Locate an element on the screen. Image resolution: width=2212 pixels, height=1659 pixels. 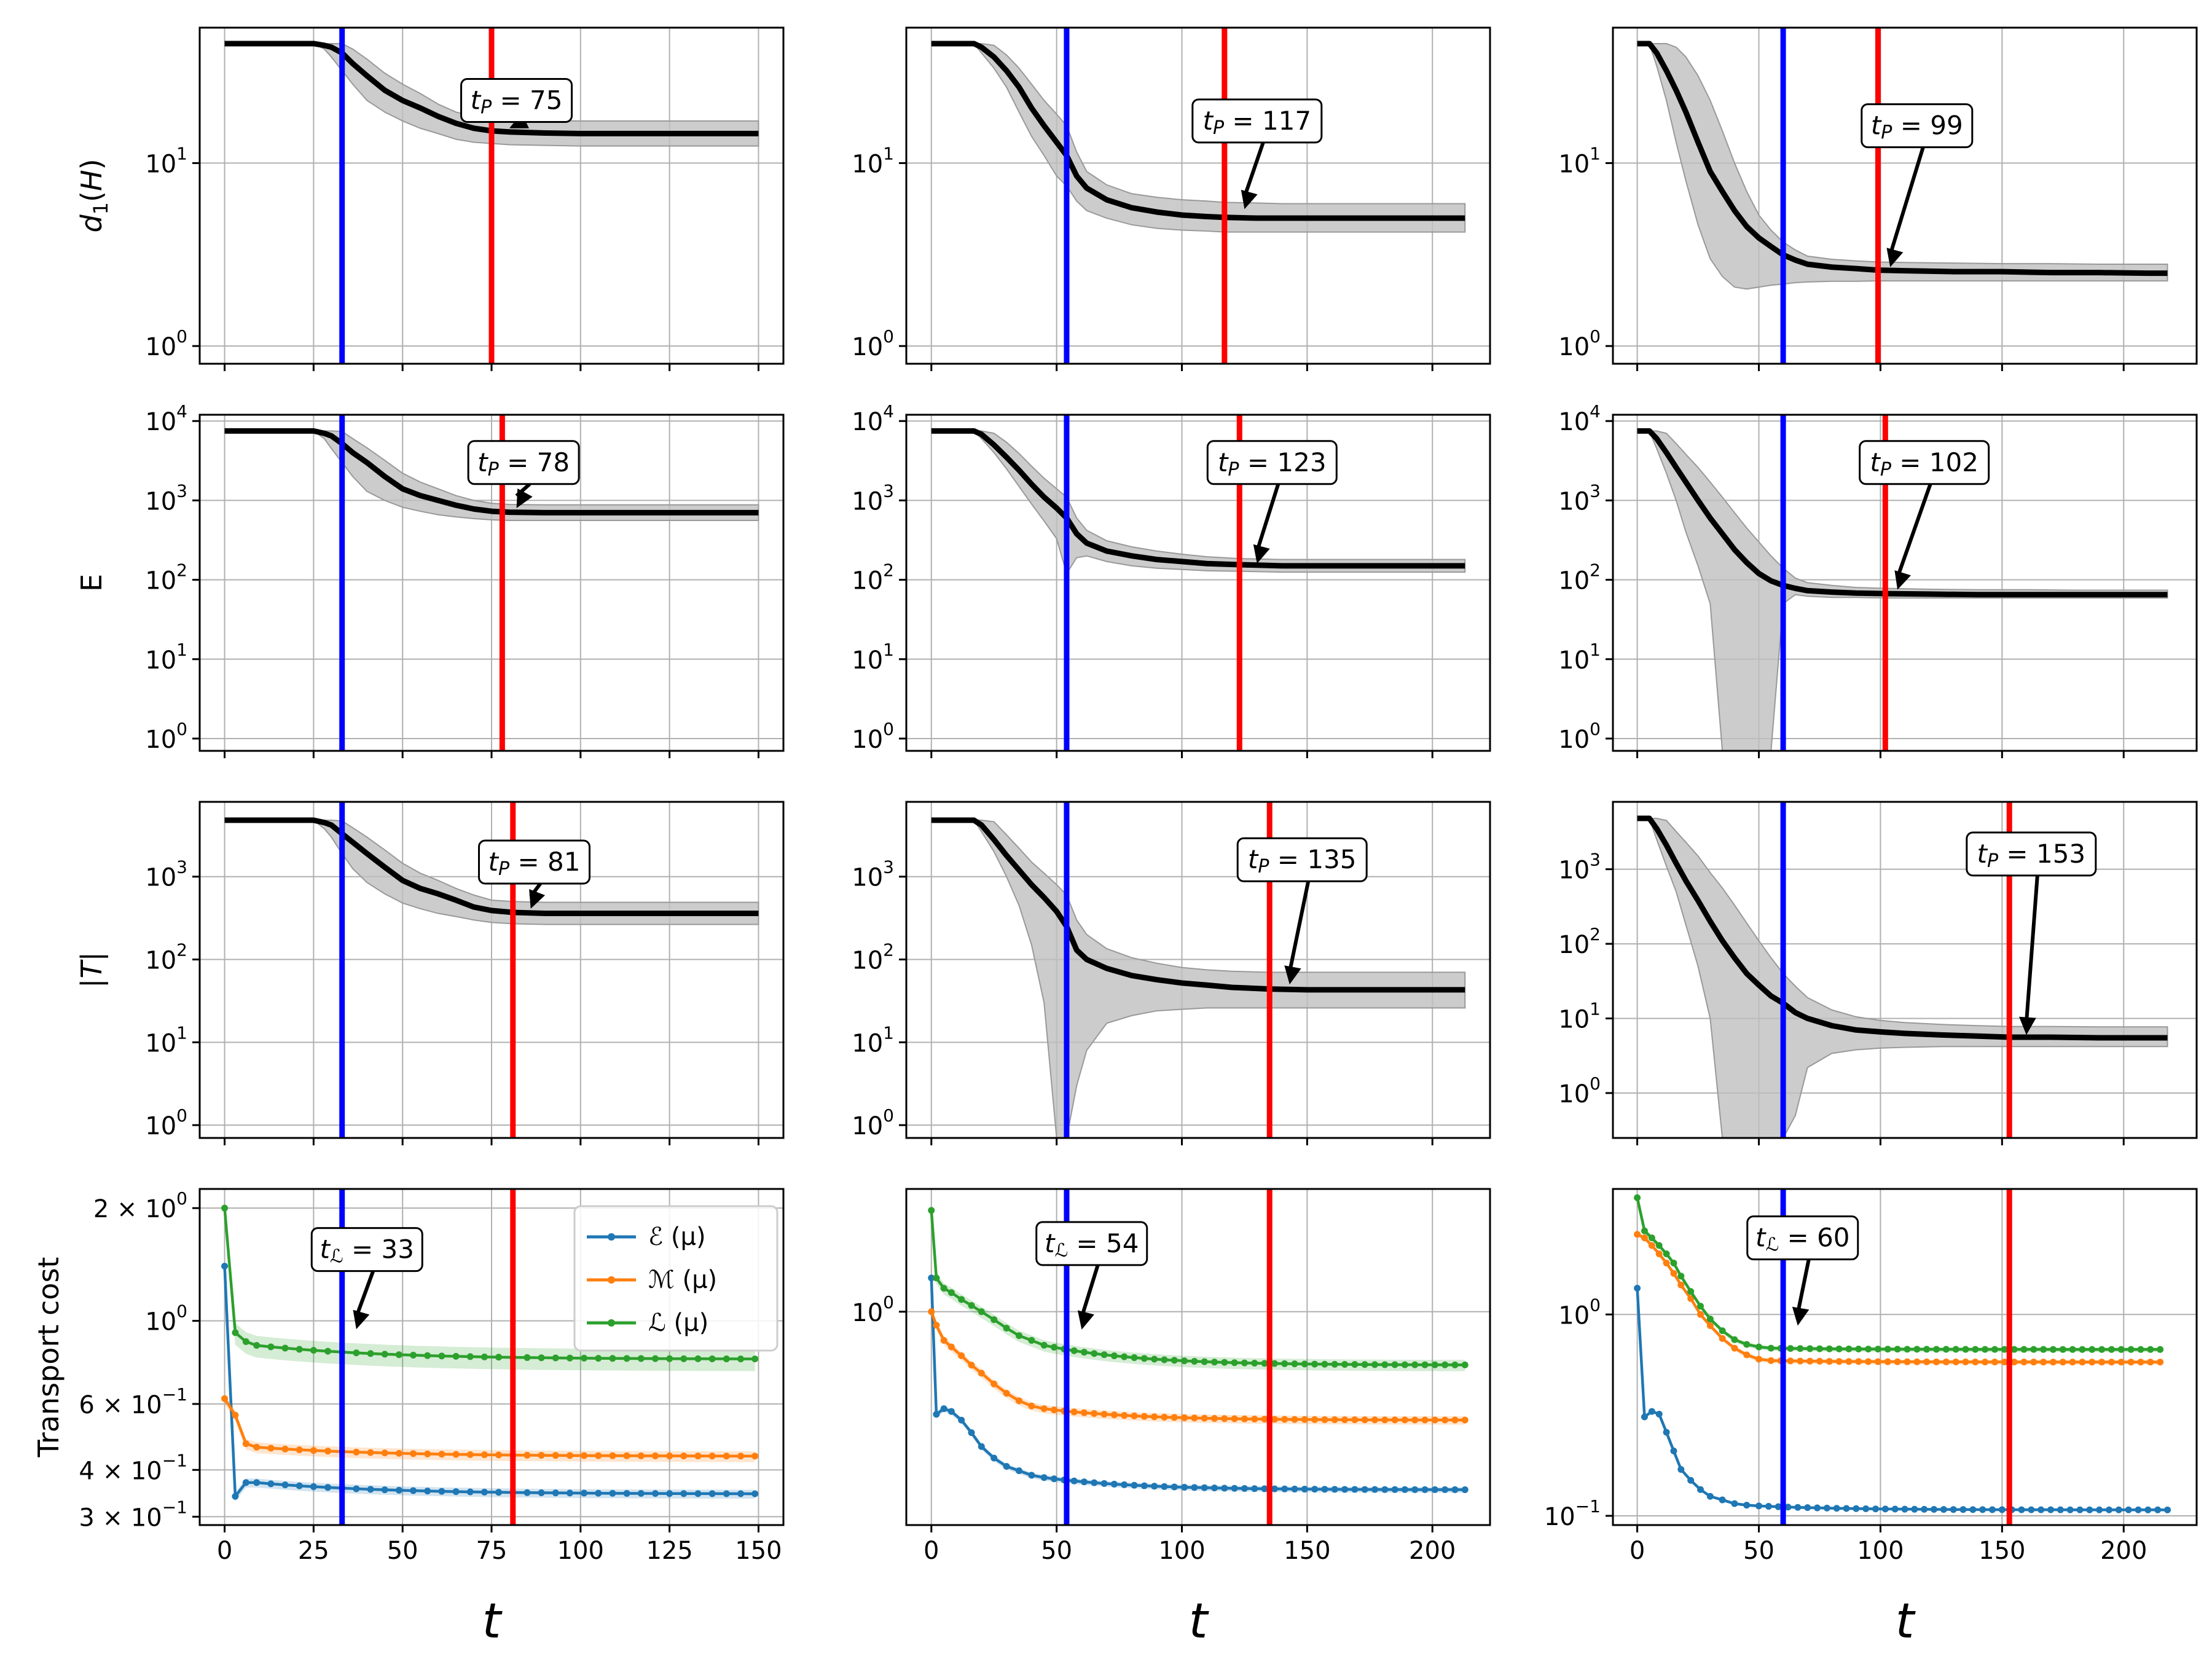
annotation-text: tP = 78 is located at coordinates (523, 463).